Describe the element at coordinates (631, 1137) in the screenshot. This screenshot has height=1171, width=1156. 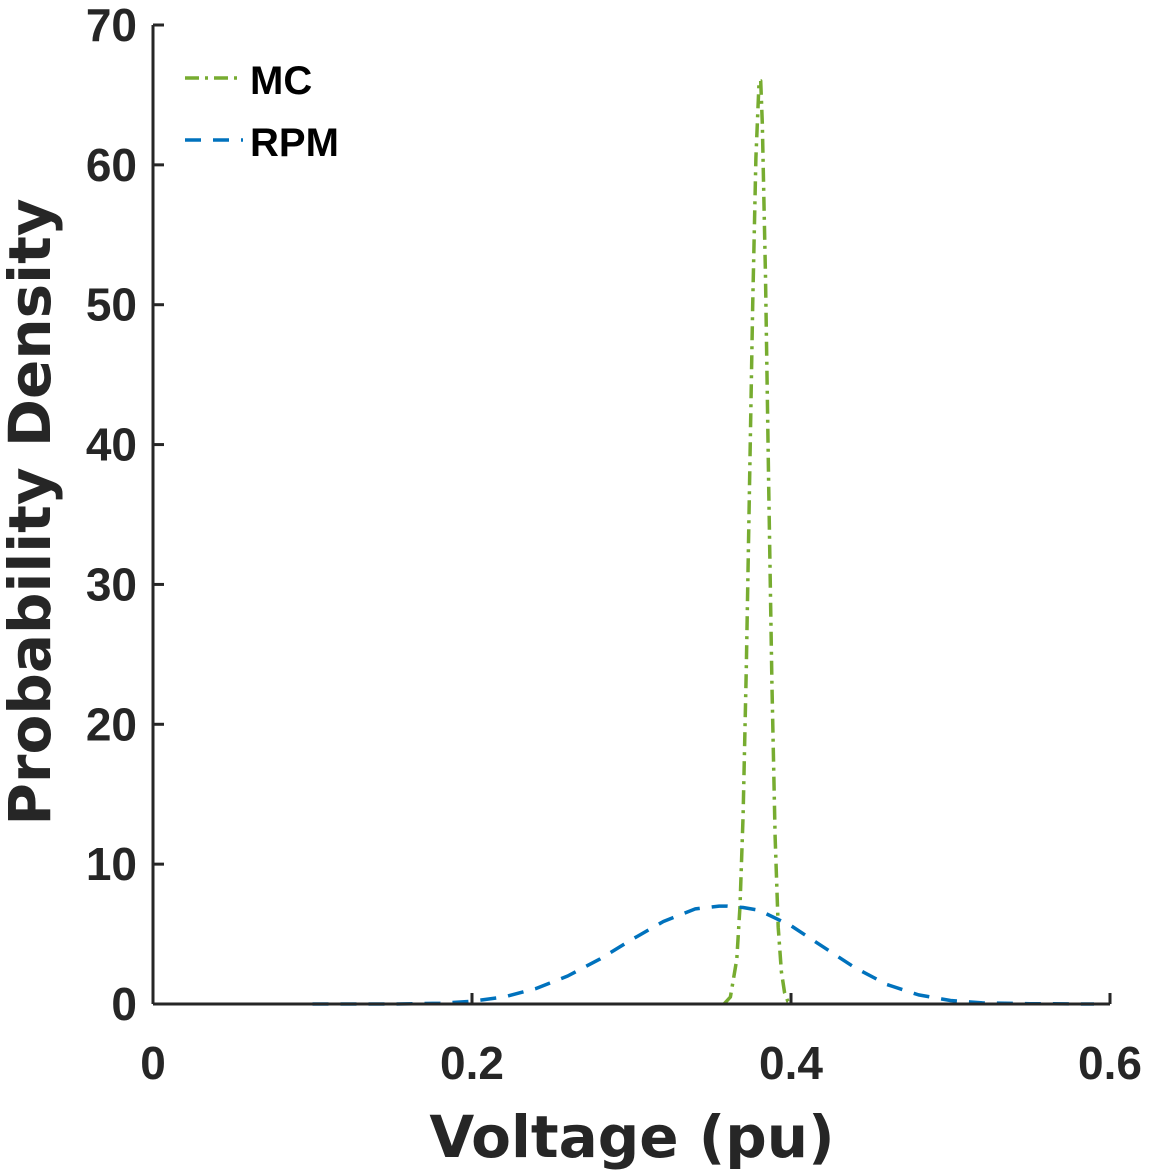
I see `x-axis-label: Voltage (pu)` at that location.